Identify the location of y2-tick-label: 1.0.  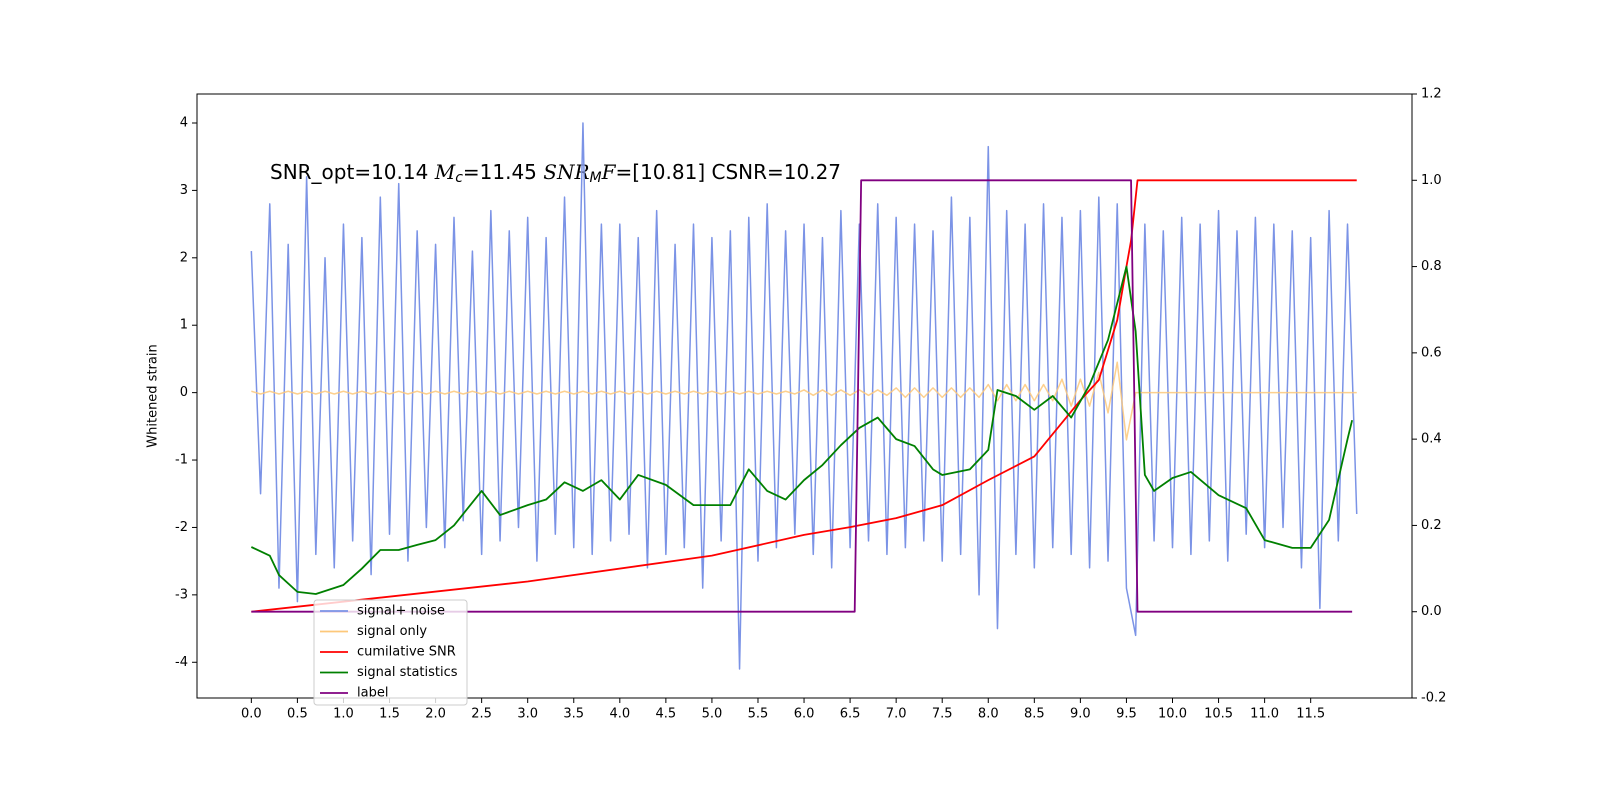
(1431, 180).